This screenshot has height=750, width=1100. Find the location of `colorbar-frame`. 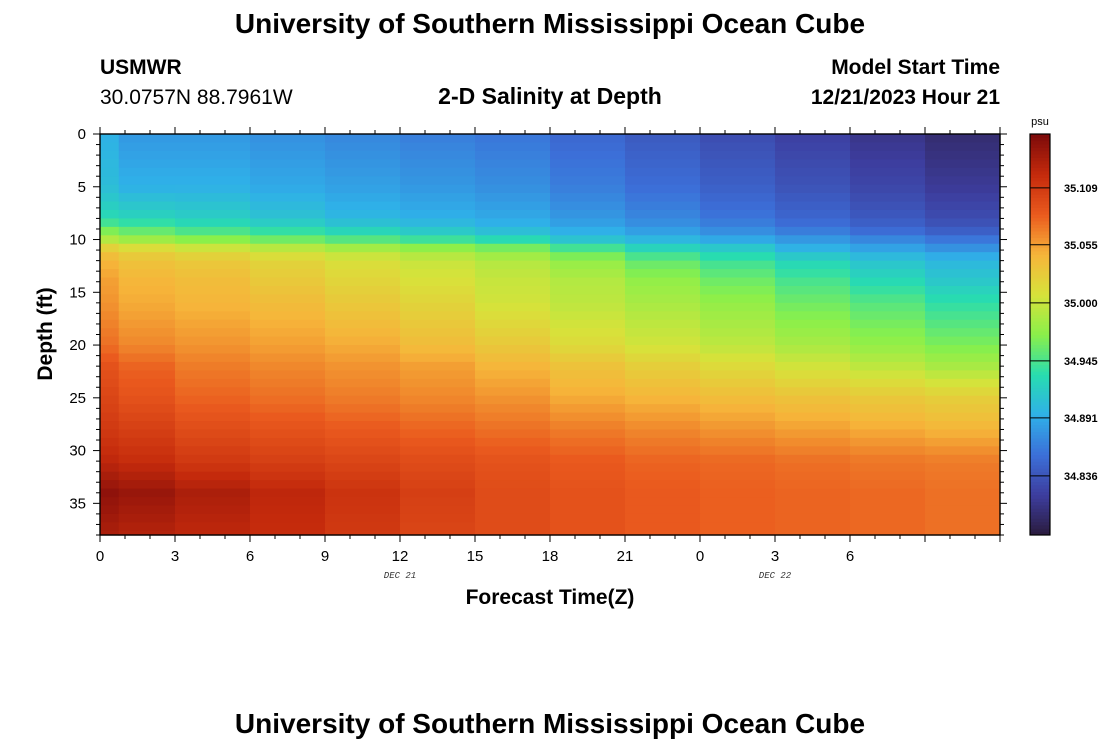

colorbar-frame is located at coordinates (1040, 334).